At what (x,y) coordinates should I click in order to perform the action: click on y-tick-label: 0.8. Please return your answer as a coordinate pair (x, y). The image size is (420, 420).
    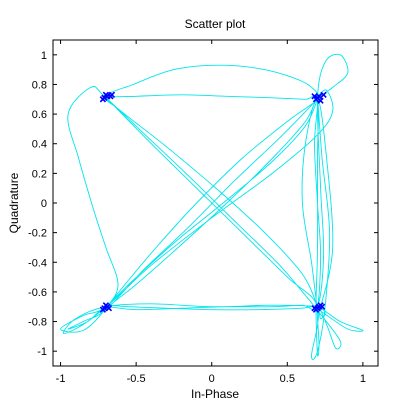
    Looking at the image, I should click on (39, 85).